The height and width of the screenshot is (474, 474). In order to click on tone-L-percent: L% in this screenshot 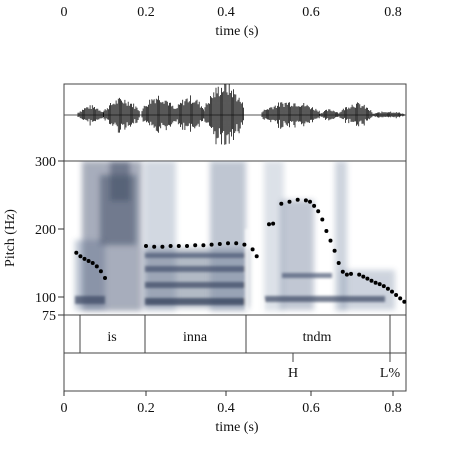, I will do `click(390, 373)`.